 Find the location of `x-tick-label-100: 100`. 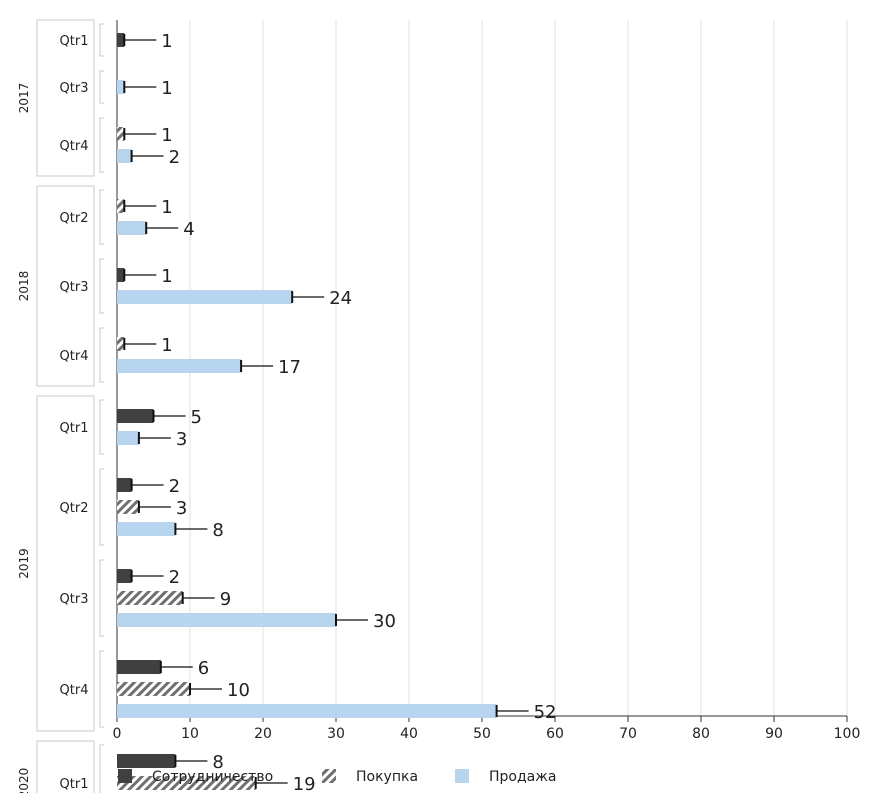

x-tick-label-100: 100 is located at coordinates (847, 734).